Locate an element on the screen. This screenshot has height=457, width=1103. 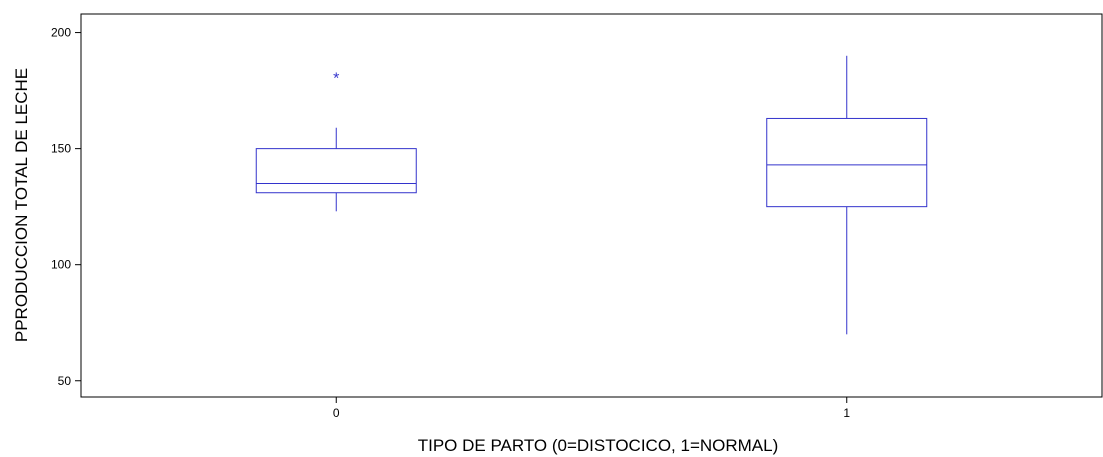
y-axis: 50 100 150 200 is located at coordinates (66, 207).